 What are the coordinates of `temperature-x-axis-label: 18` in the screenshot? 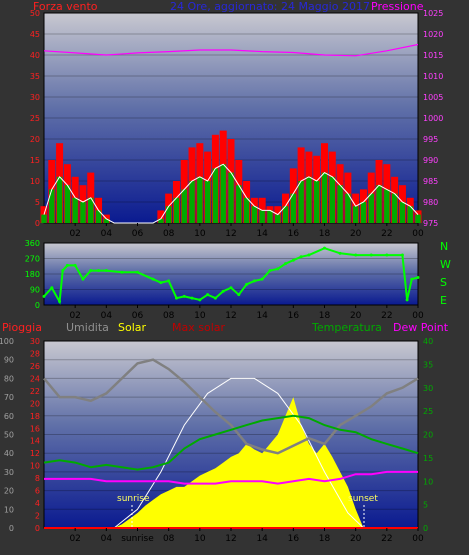 It's located at (325, 539).